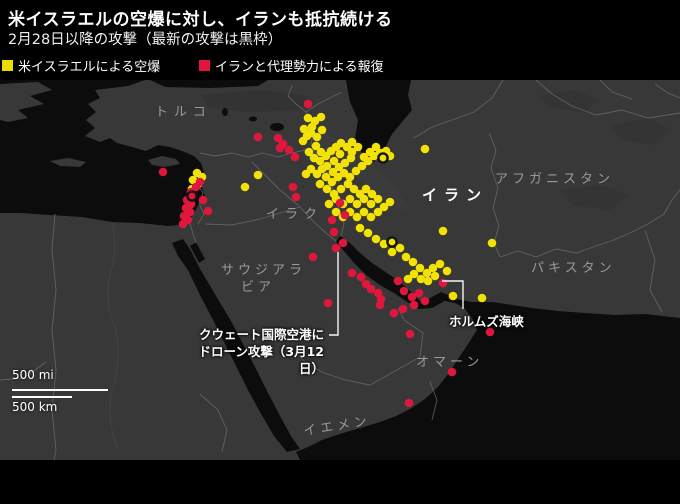 The image size is (680, 504). I want to click on retaliation-swatch-icon, so click(204, 65).